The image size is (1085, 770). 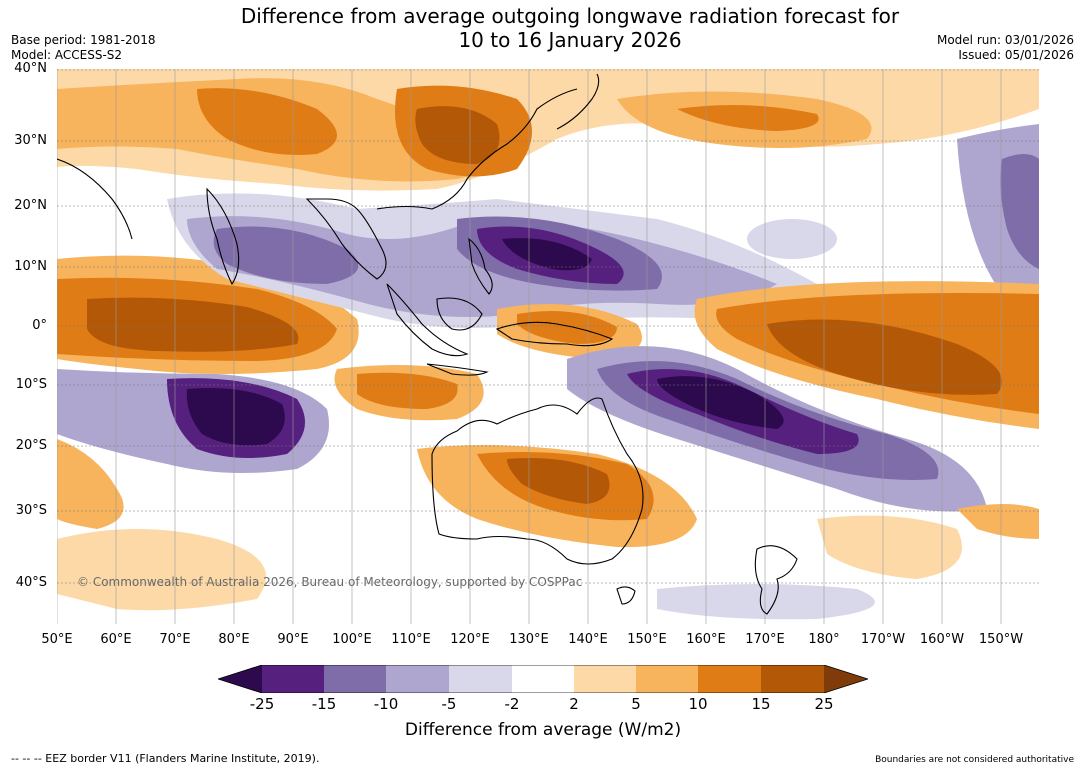 What do you see at coordinates (161, 570) in the screenshot?
I see `region-south-light-orange` at bounding box center [161, 570].